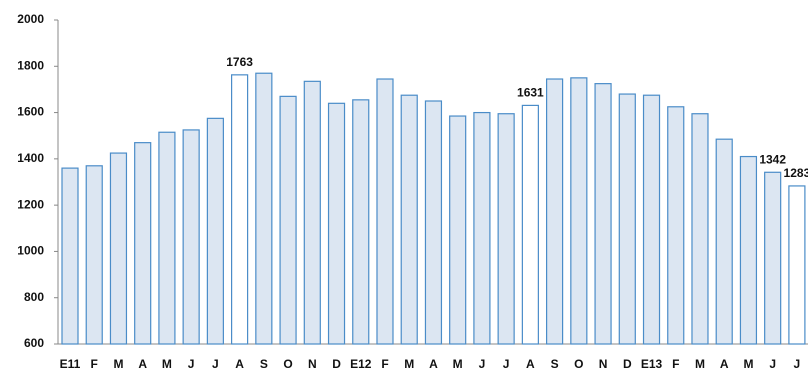 This screenshot has height=379, width=808. What do you see at coordinates (34, 297) in the screenshot?
I see `y-tick-label: 800` at bounding box center [34, 297].